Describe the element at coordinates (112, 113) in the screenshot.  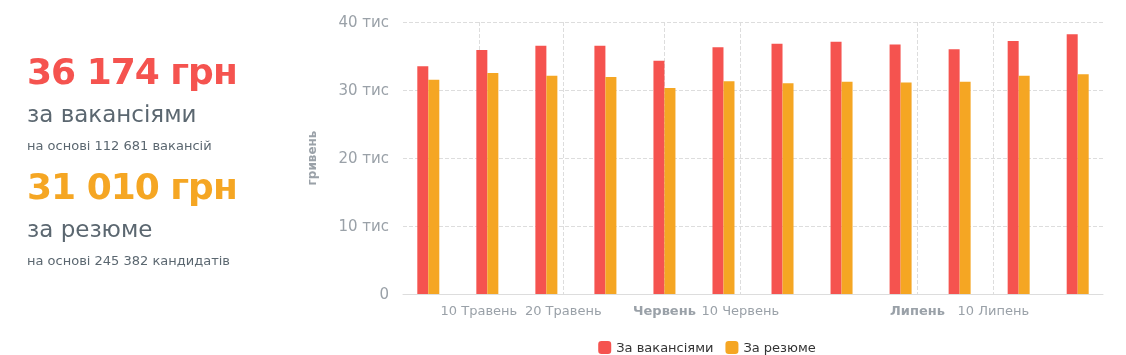
I see `text: за вакансіями` at that location.